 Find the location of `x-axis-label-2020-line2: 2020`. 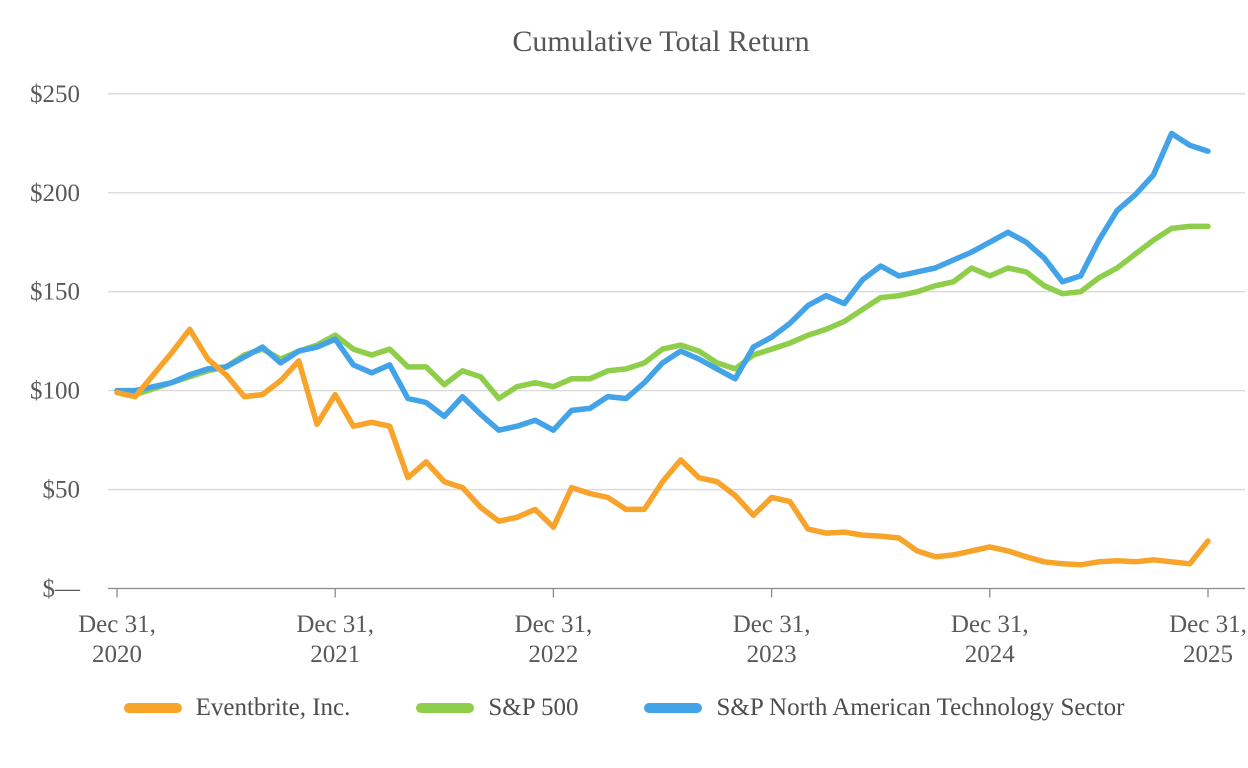

x-axis-label-2020-line2: 2020 is located at coordinates (117, 654).